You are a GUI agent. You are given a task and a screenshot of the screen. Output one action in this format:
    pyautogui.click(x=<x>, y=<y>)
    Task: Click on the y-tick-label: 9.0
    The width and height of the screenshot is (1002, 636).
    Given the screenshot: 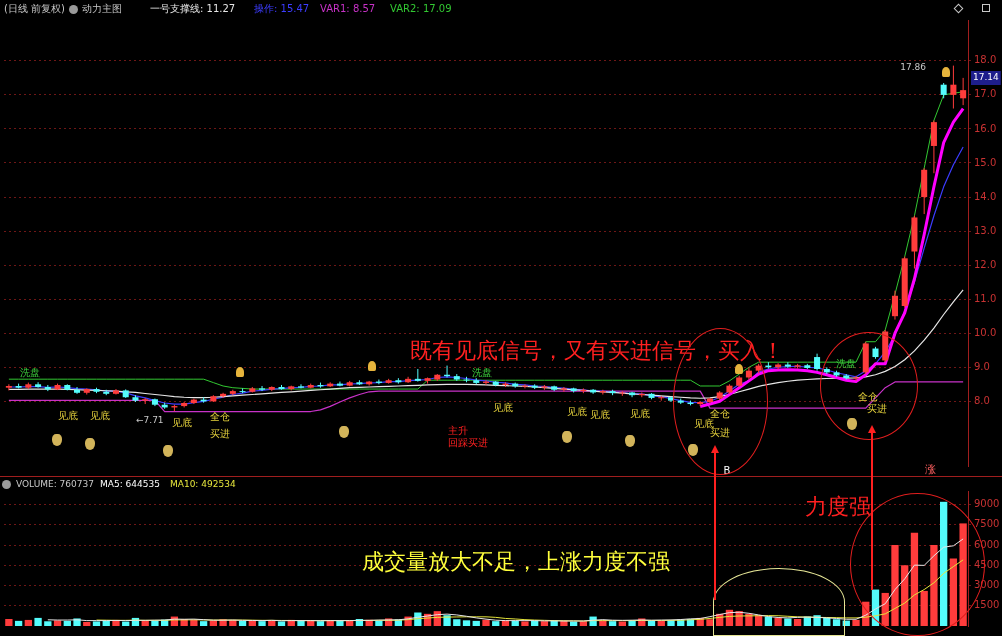 What is the action you would take?
    pyautogui.click(x=982, y=366)
    